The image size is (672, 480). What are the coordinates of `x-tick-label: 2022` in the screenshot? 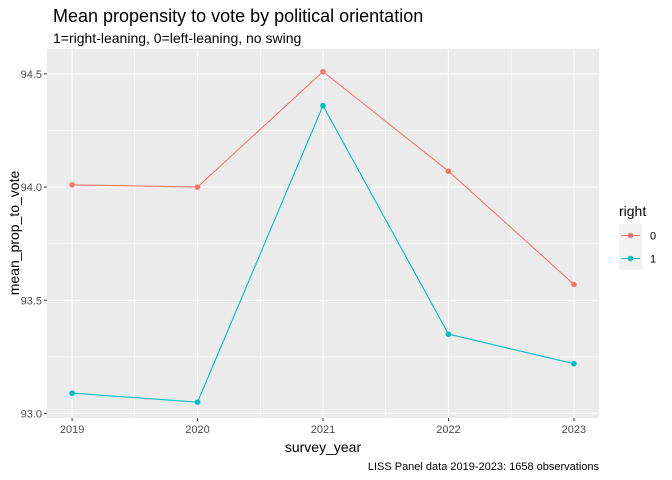 It's located at (448, 430).